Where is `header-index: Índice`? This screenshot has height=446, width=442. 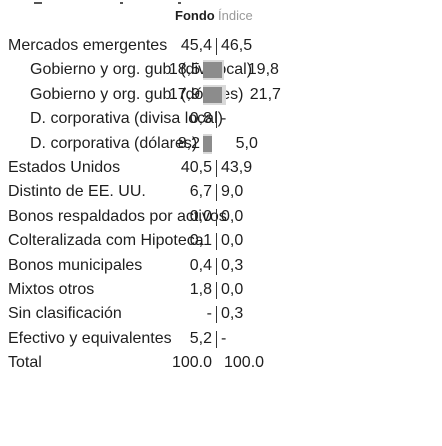
header-index: Índice is located at coordinates (235, 15).